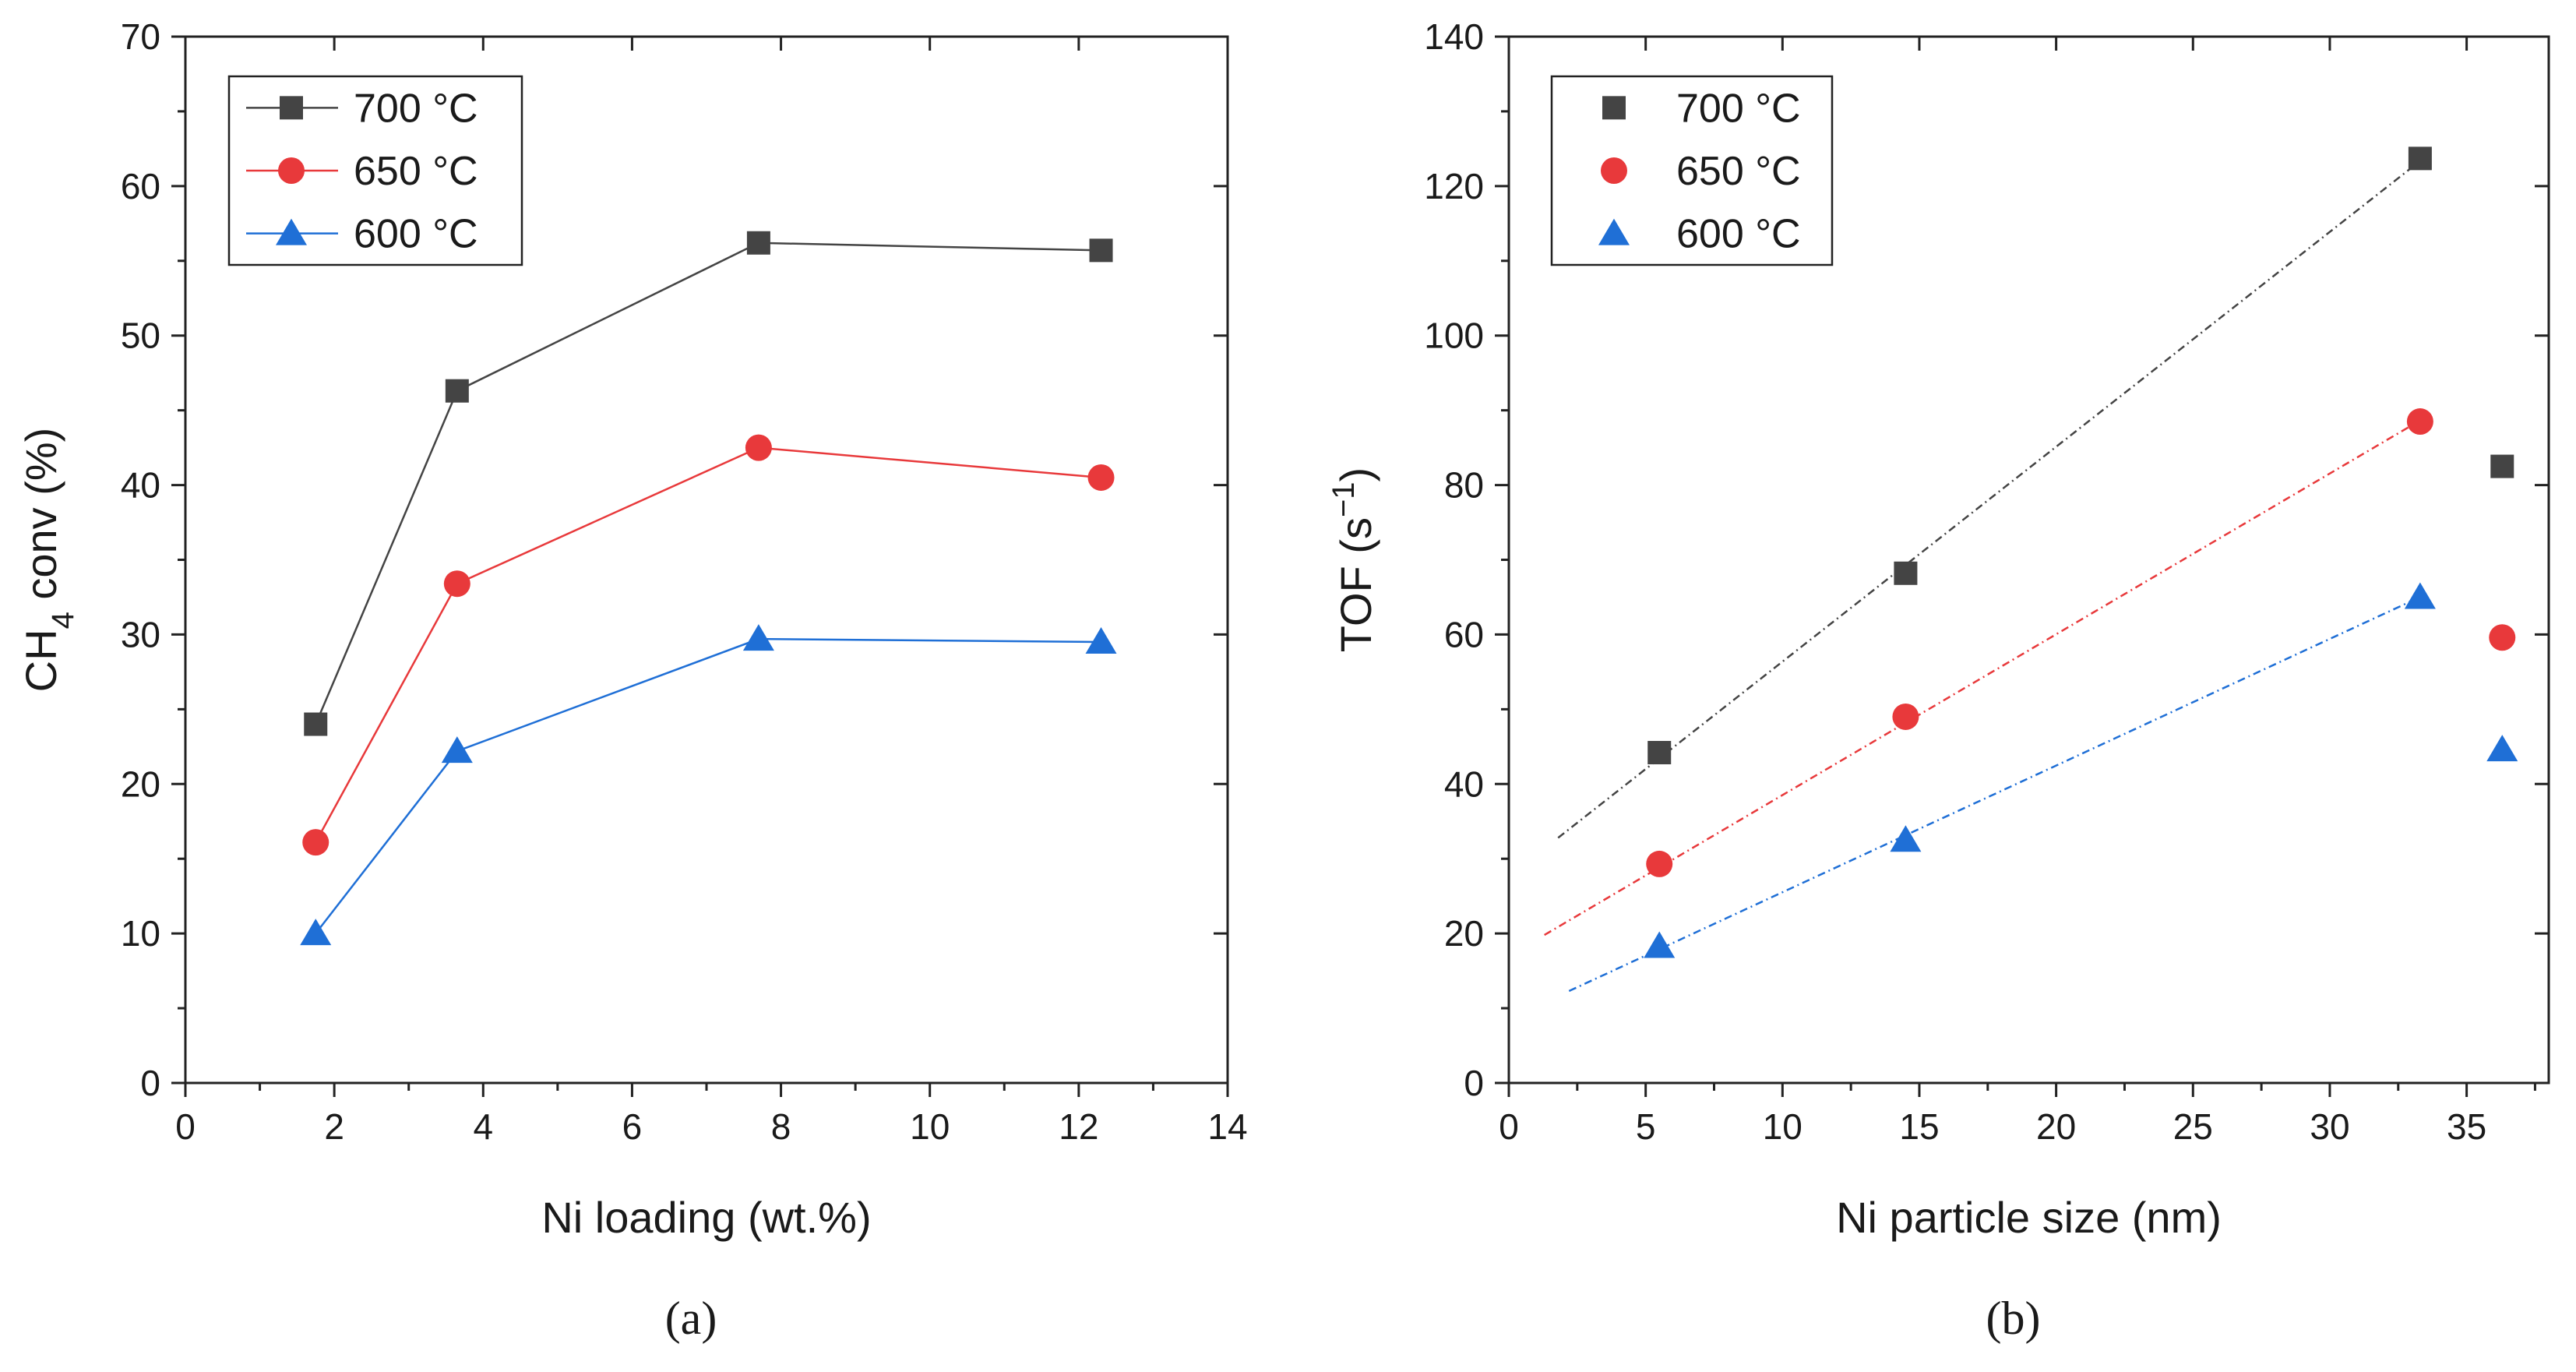 Image resolution: width=2576 pixels, height=1372 pixels. Describe the element at coordinates (1454, 336) in the screenshot. I see `y-tick-label: 100` at that location.